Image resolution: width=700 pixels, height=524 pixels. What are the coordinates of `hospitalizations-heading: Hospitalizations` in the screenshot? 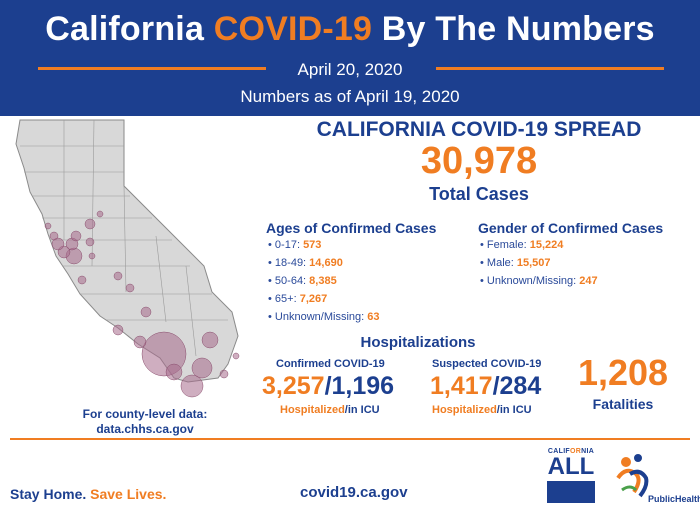 It's located at (418, 342).